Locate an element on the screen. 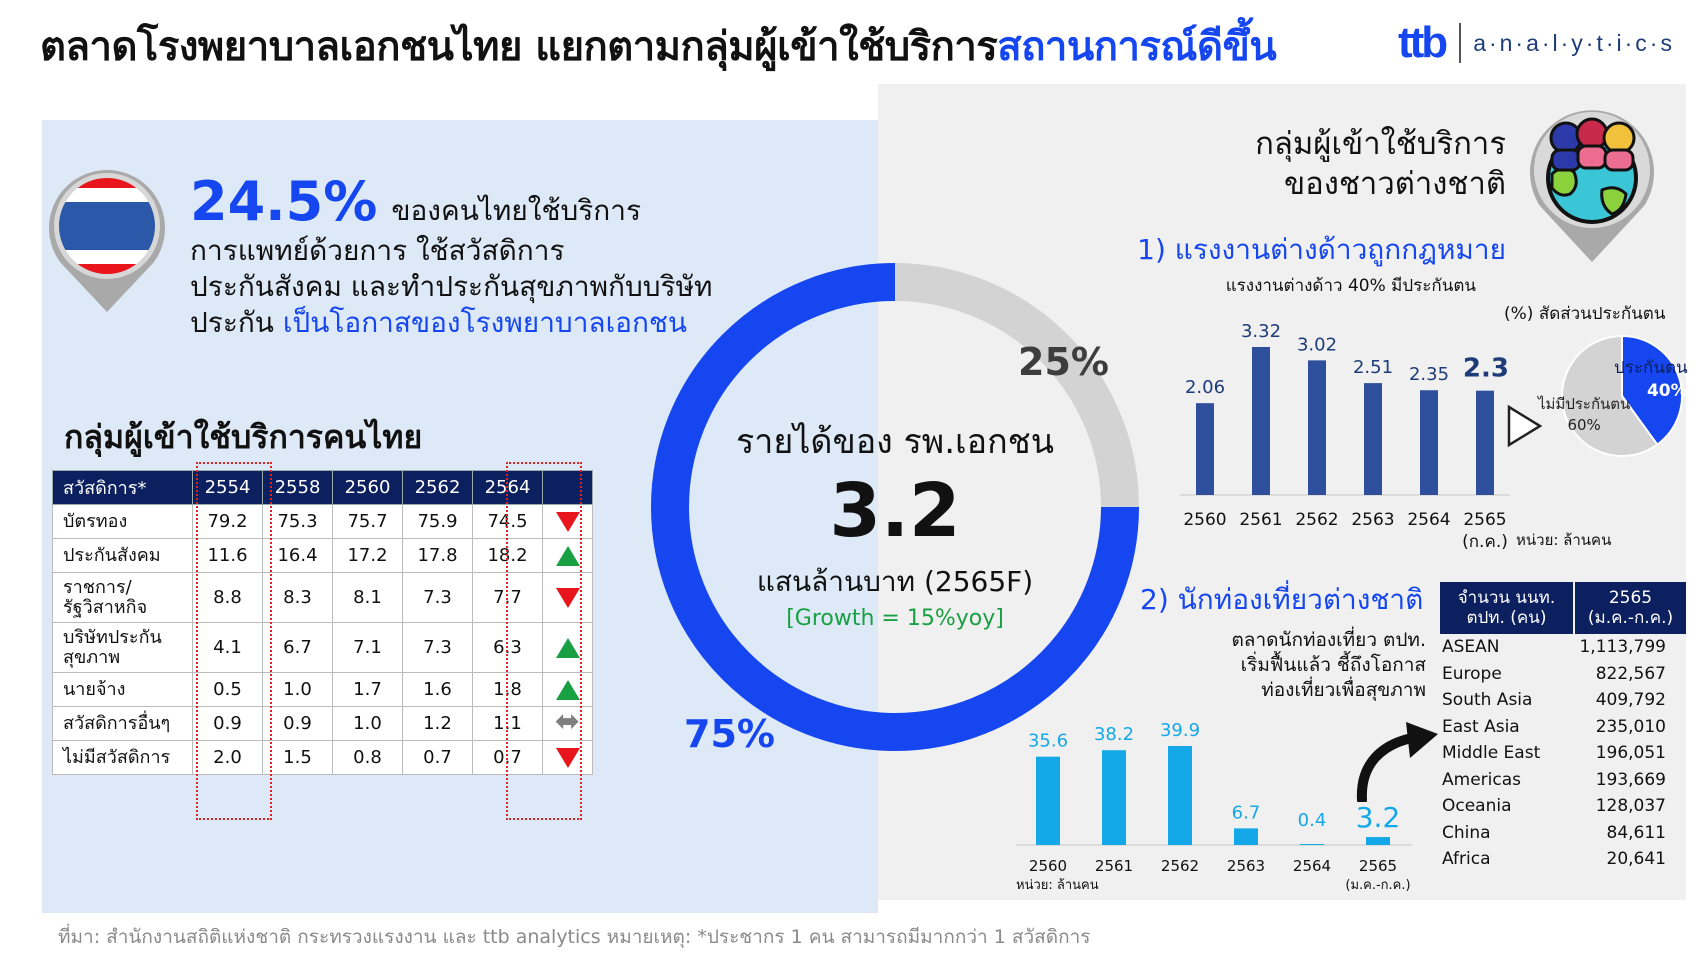  donut-blue-share: 75% is located at coordinates (729, 734).